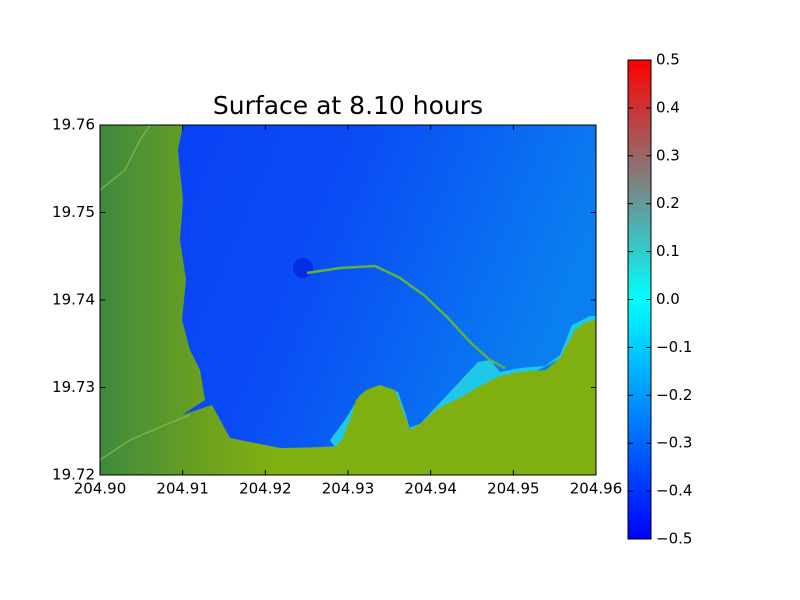  What do you see at coordinates (668, 60) in the screenshot?
I see `colorbar-tick-label: 0.5` at bounding box center [668, 60].